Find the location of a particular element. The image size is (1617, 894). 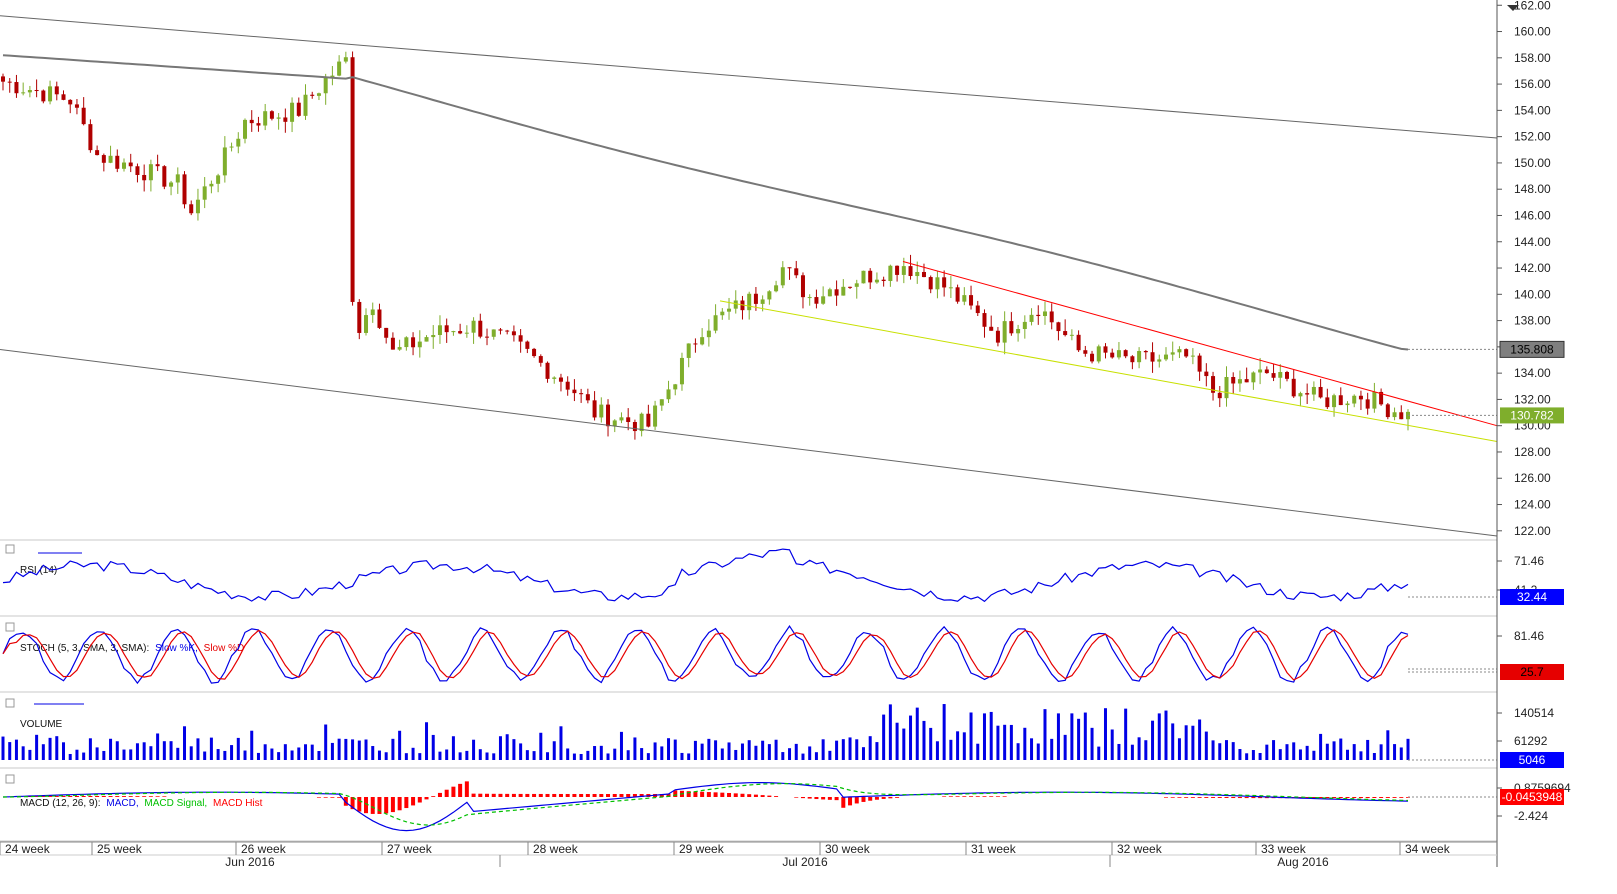

chart-menu-arrow-icon is located at coordinates (1513, 5).